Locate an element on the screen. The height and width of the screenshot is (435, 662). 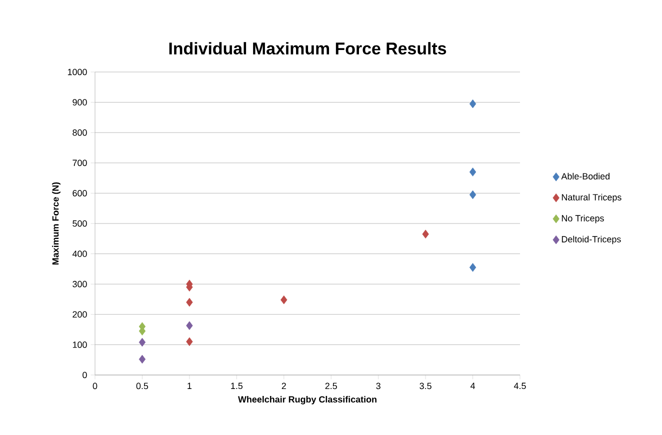
y-tick-label: 600 is located at coordinates (79, 193).